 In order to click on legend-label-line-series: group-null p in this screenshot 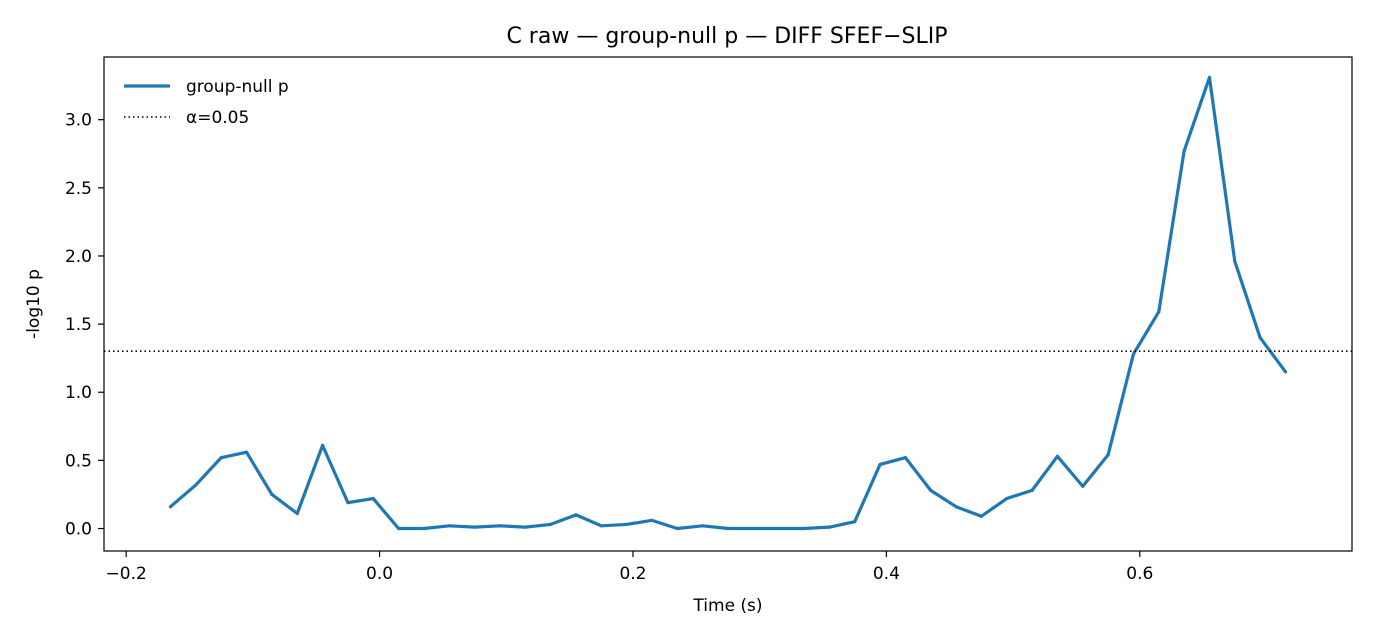, I will do `click(237, 87)`.